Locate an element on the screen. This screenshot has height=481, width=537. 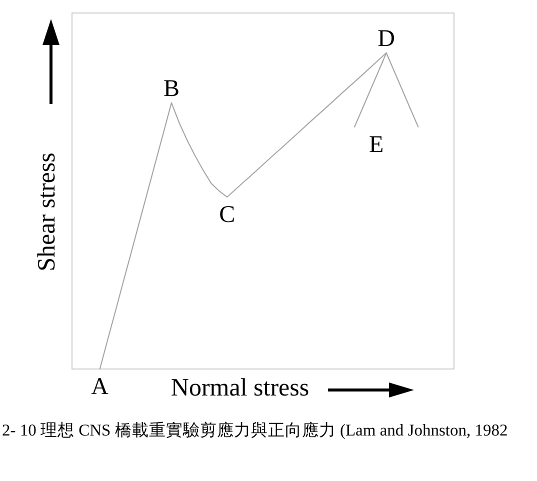
point-label: D is located at coordinates (387, 39).